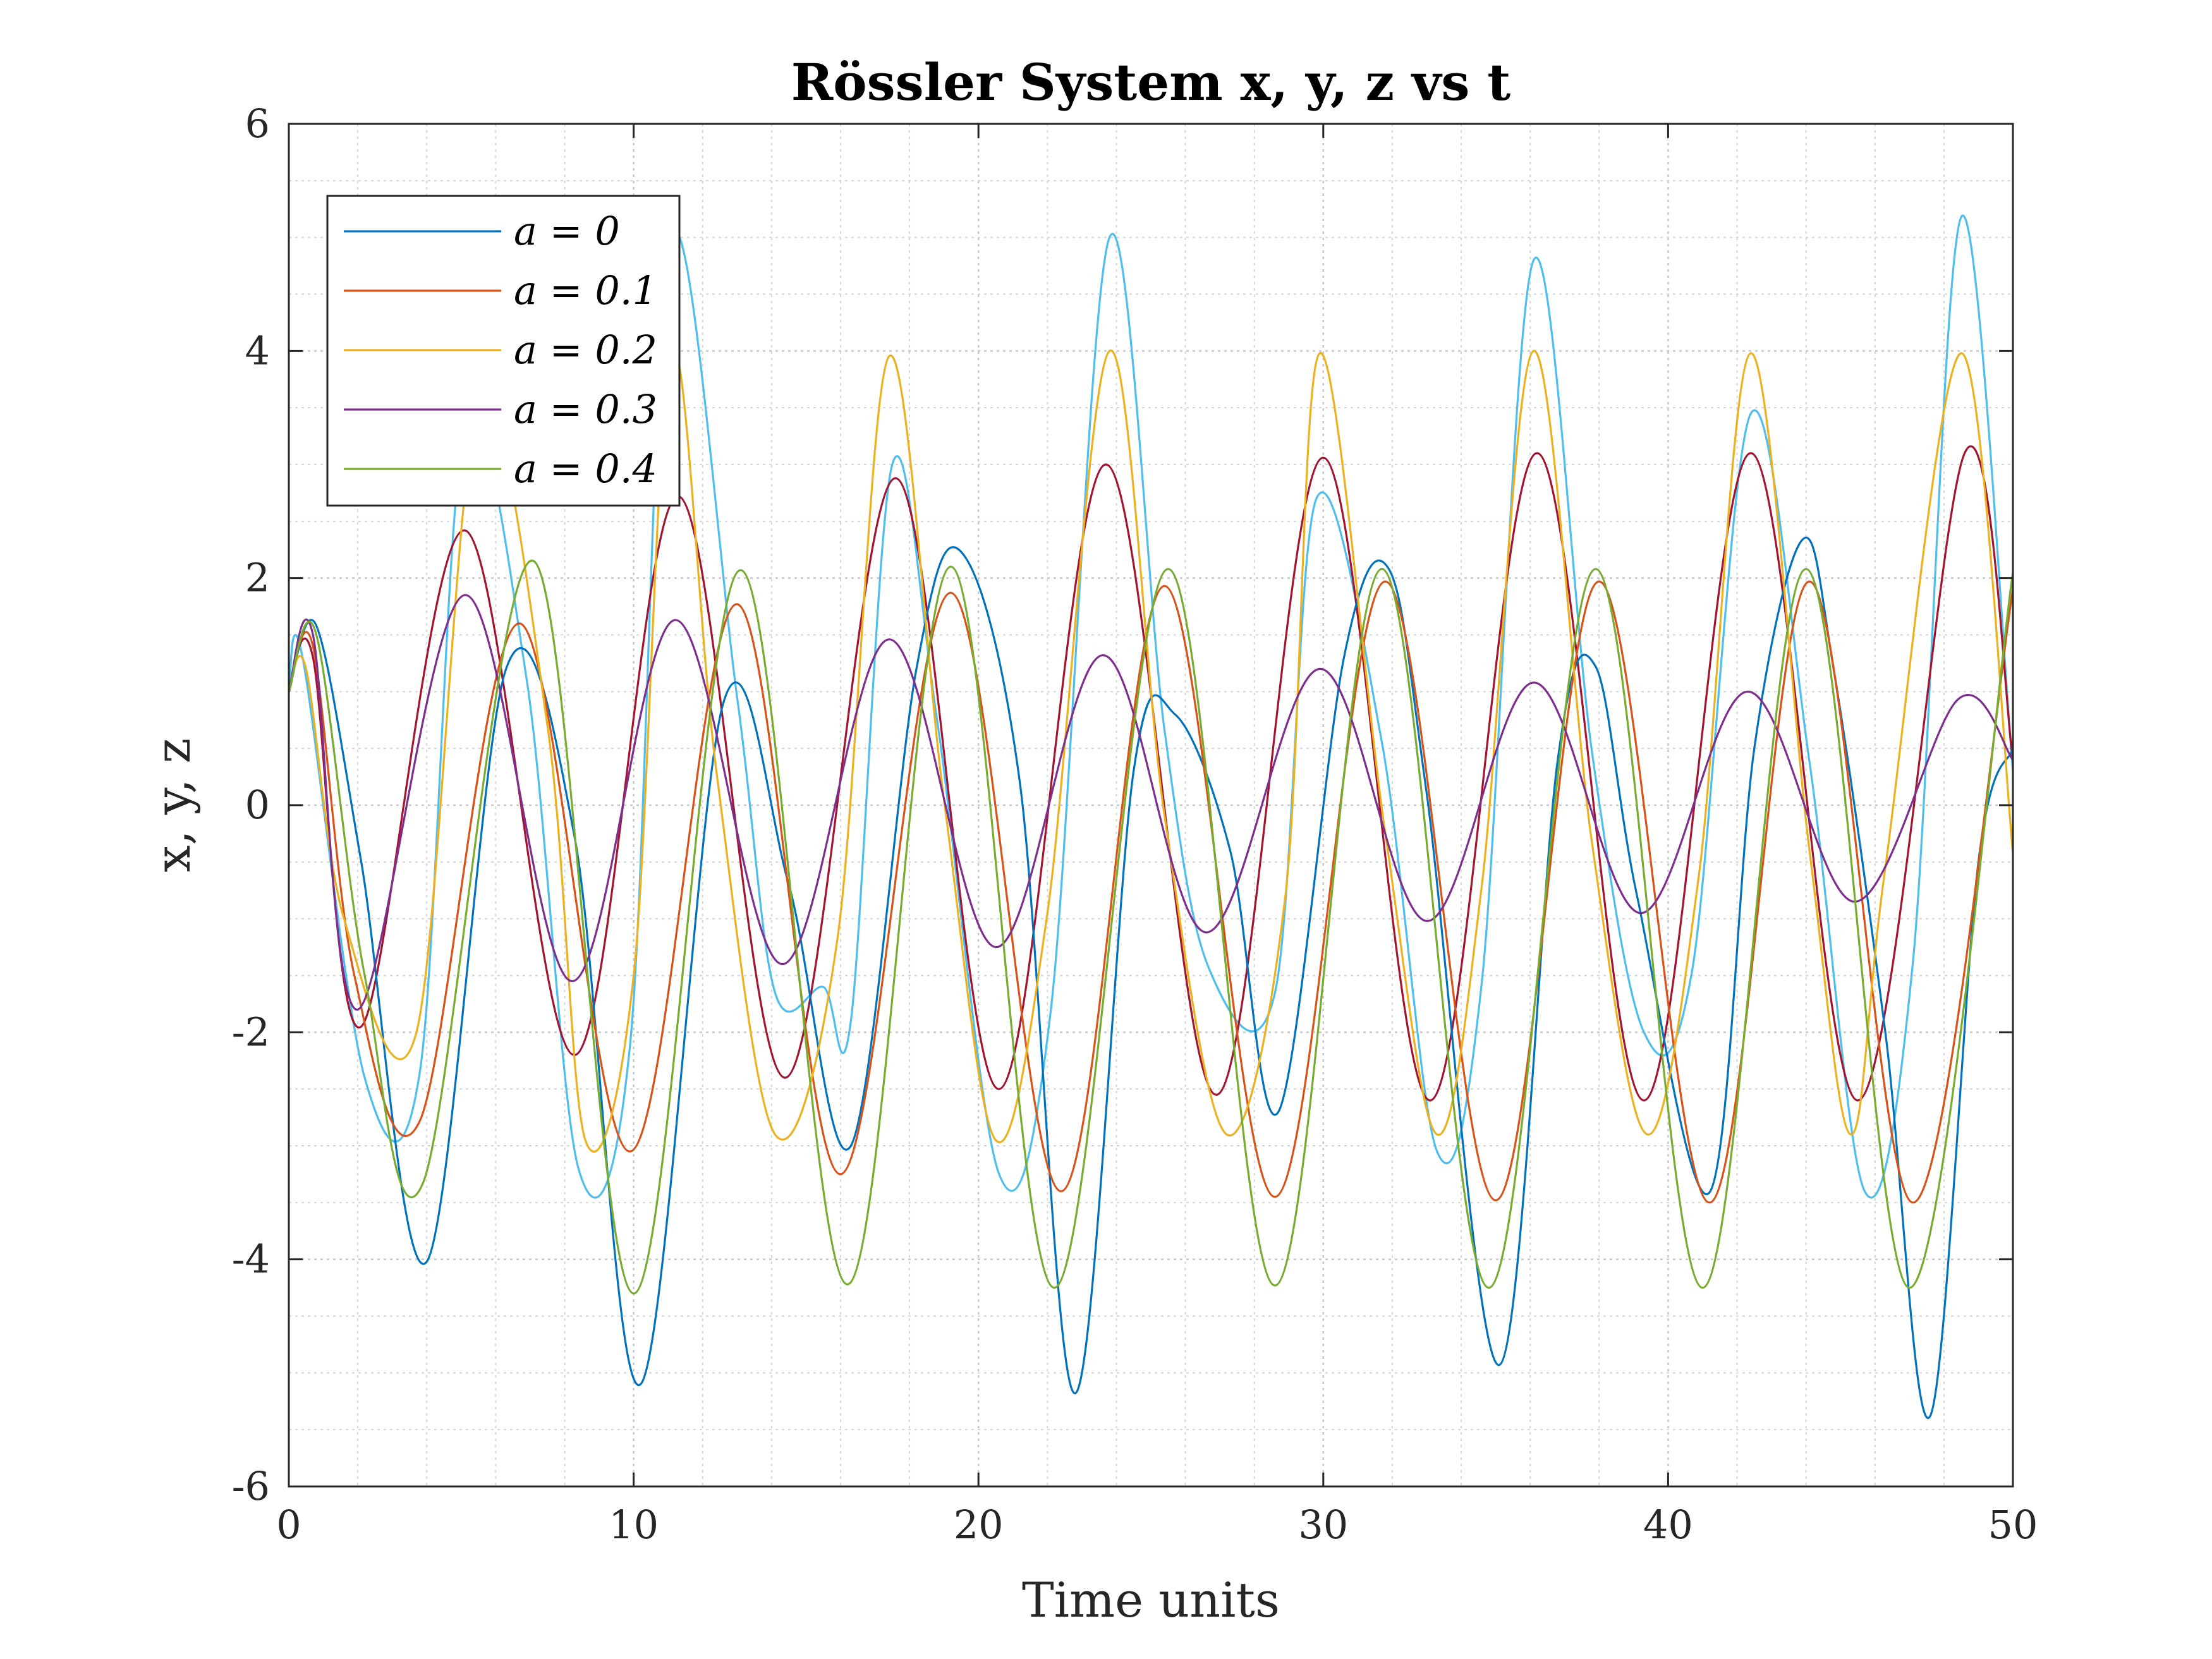  Describe the element at coordinates (1150, 82) in the screenshot. I see `chart-title: Rössler System x, y, z vs t` at that location.